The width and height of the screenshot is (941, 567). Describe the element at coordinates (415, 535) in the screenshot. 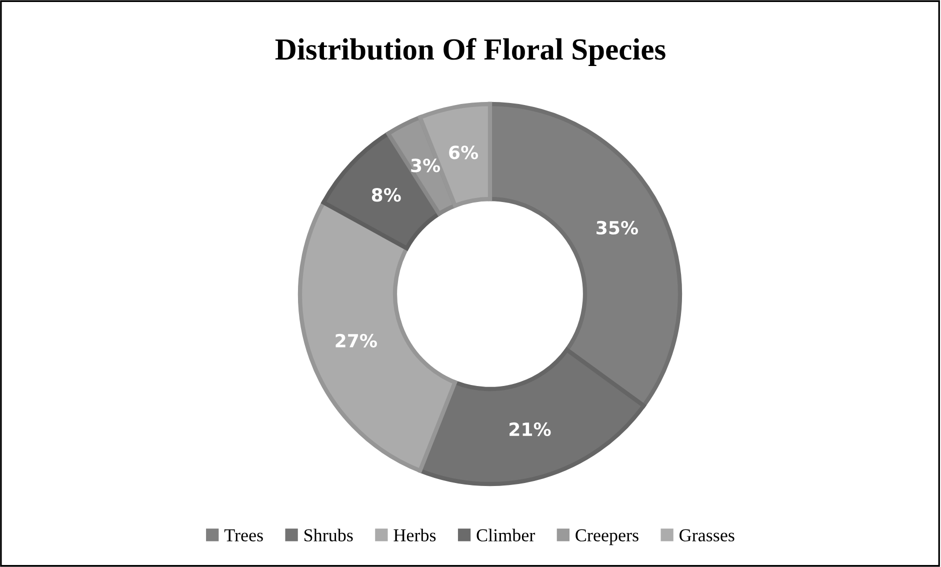

I see `legend-label: Herbs` at that location.